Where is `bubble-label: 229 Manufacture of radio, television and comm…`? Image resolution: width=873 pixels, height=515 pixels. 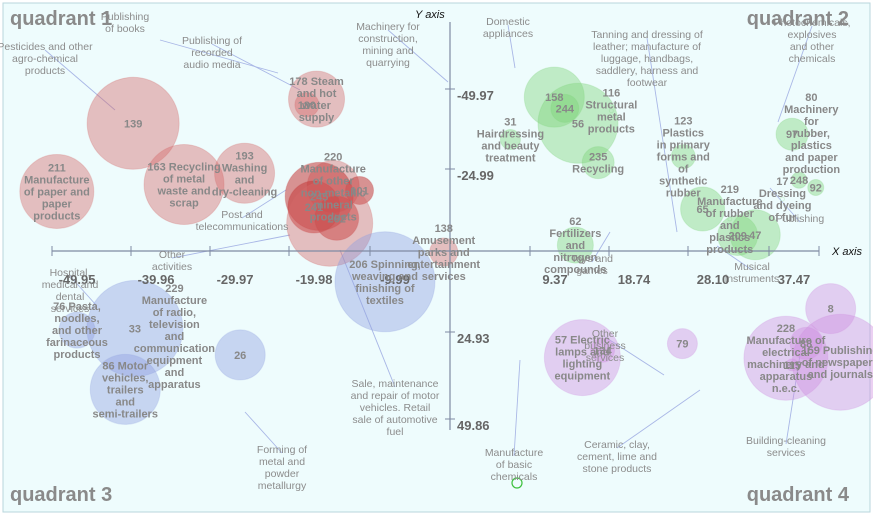
bubble-label: 229 Manufacture of radio, television and comm… is located at coordinates (175, 337).